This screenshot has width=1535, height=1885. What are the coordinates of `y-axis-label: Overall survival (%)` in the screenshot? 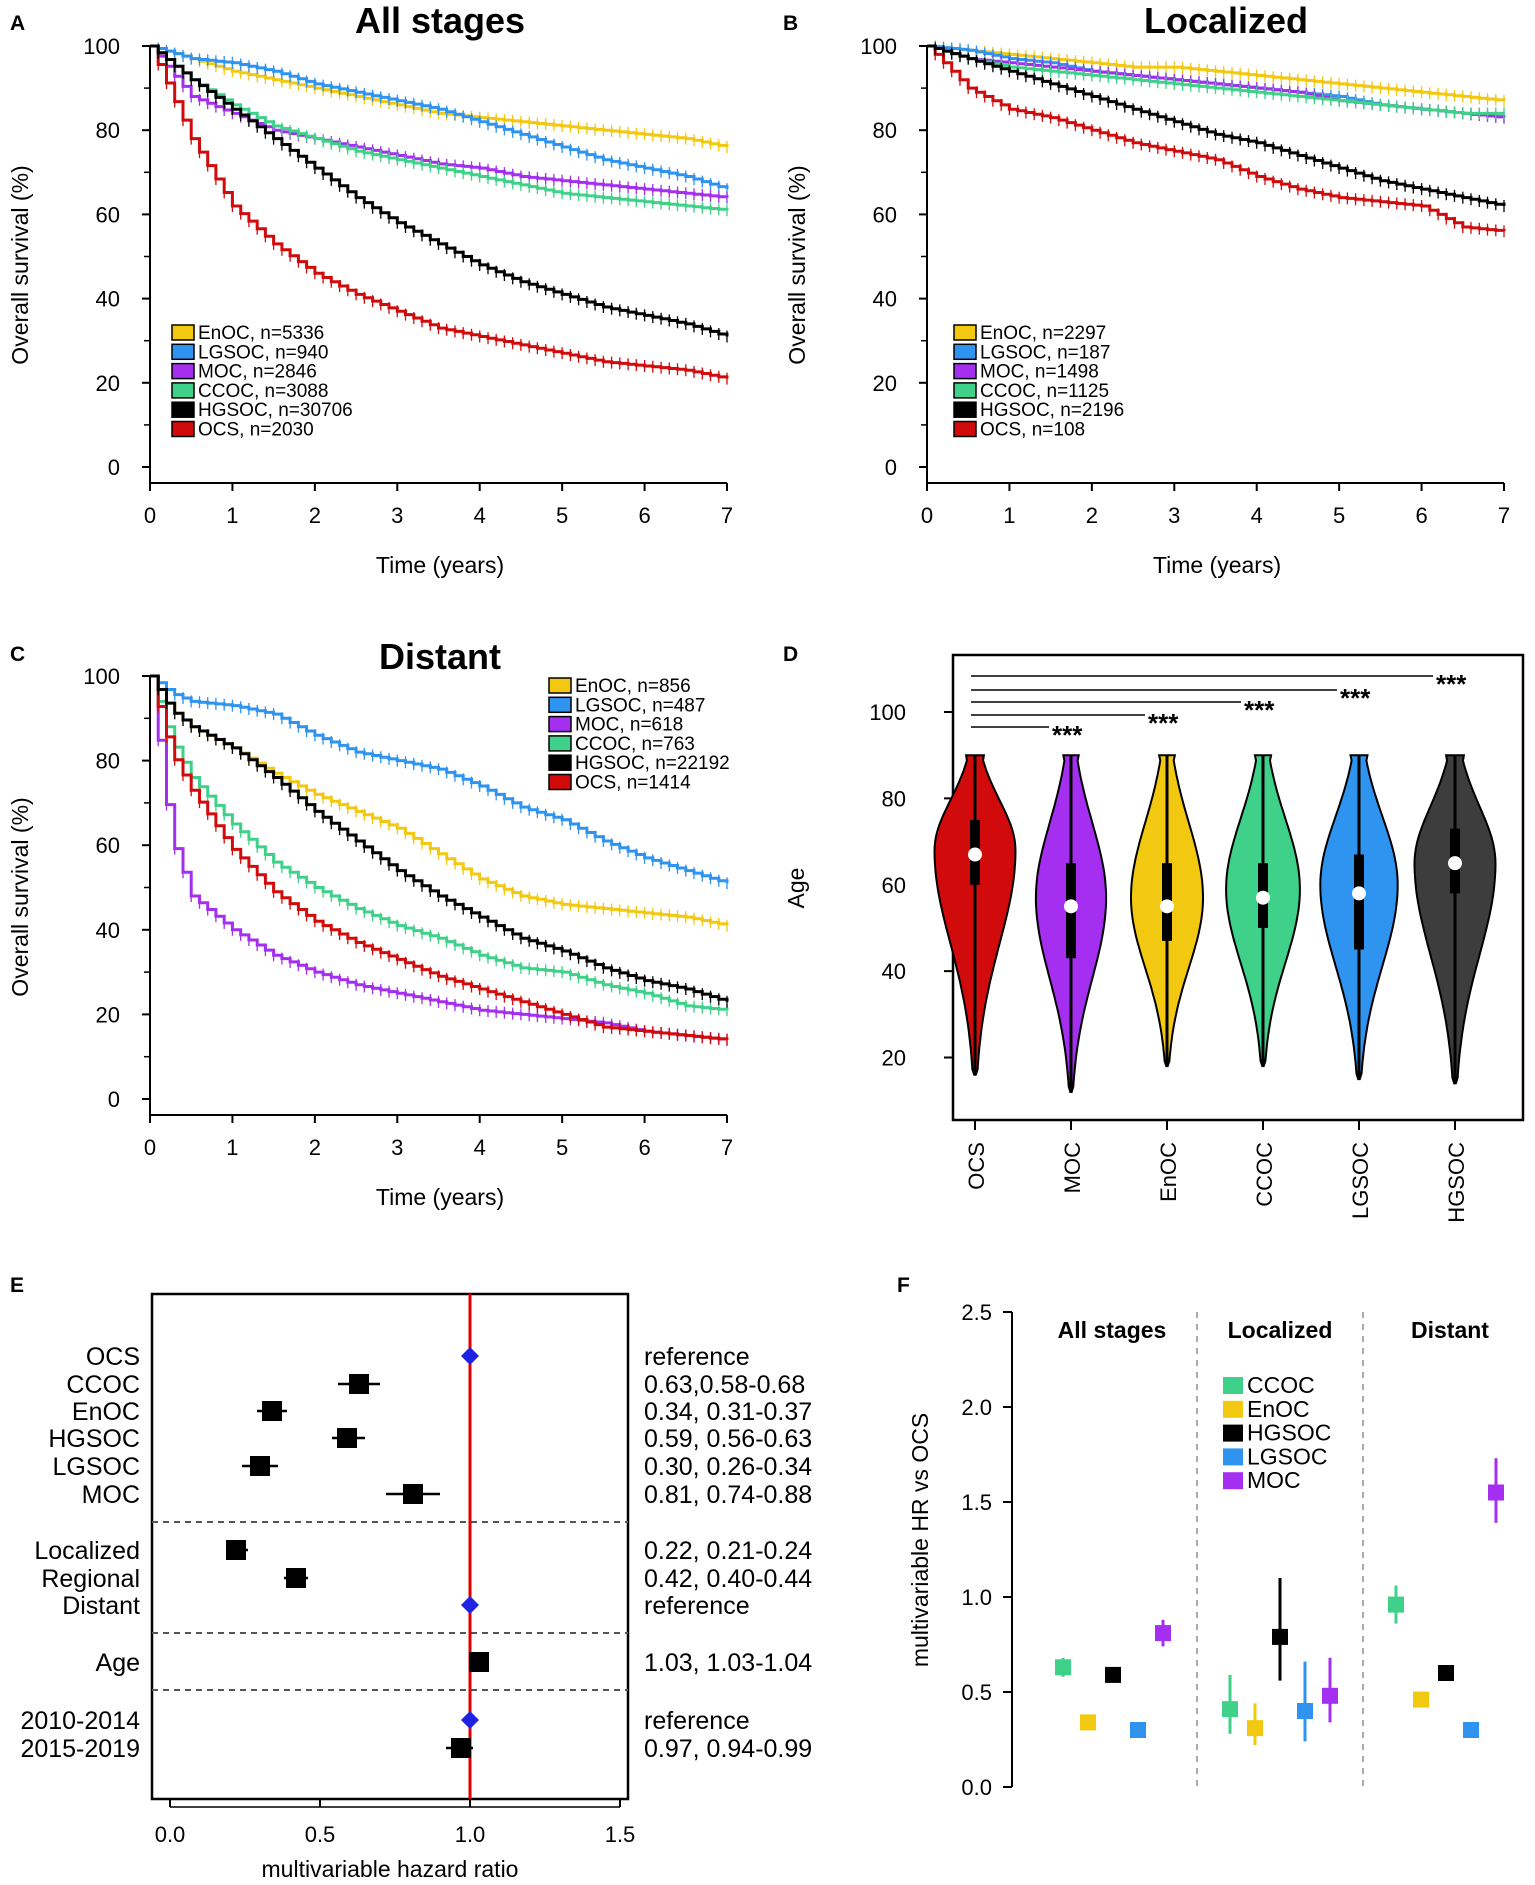 It's located at (797, 264).